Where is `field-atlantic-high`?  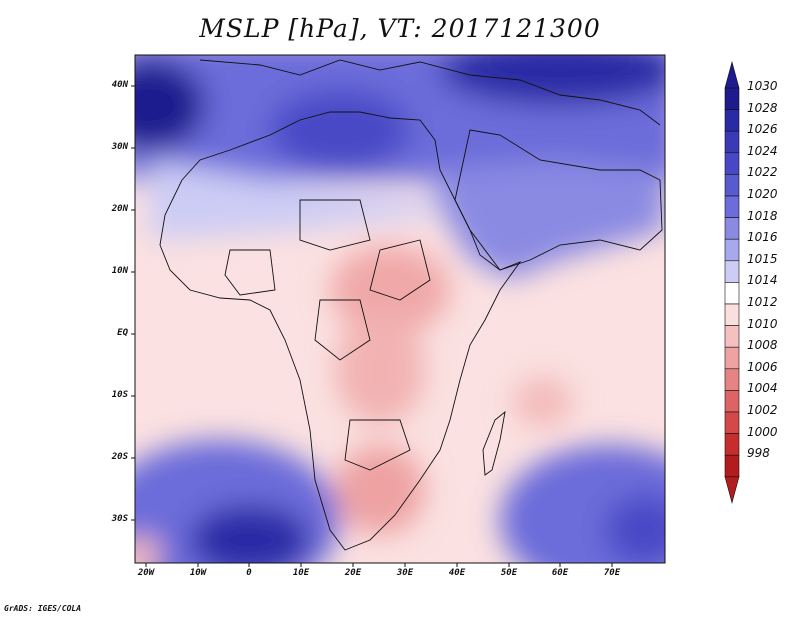
field-atlantic-high is located at coordinates (170, 105).